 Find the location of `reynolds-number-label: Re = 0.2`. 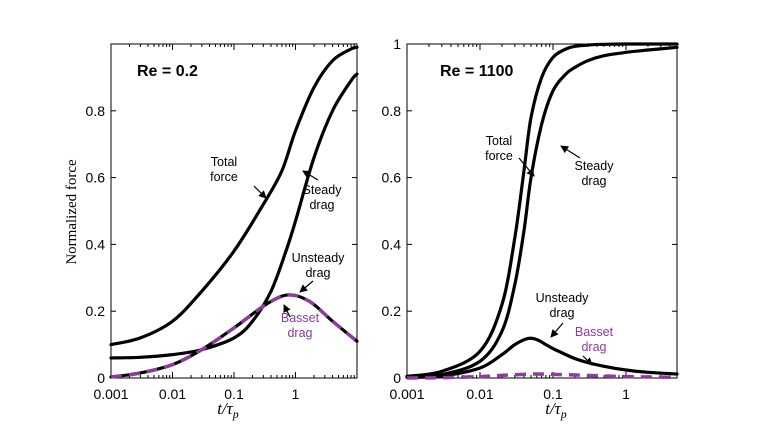

reynolds-number-label: Re = 0.2 is located at coordinates (167, 71).